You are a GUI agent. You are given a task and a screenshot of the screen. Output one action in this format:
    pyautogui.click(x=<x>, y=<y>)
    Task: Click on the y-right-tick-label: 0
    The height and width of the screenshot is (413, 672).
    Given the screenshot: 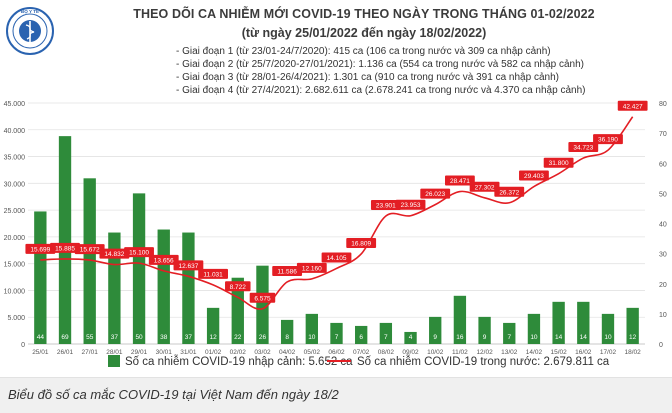 What is the action you would take?
    pyautogui.click(x=661, y=345)
    